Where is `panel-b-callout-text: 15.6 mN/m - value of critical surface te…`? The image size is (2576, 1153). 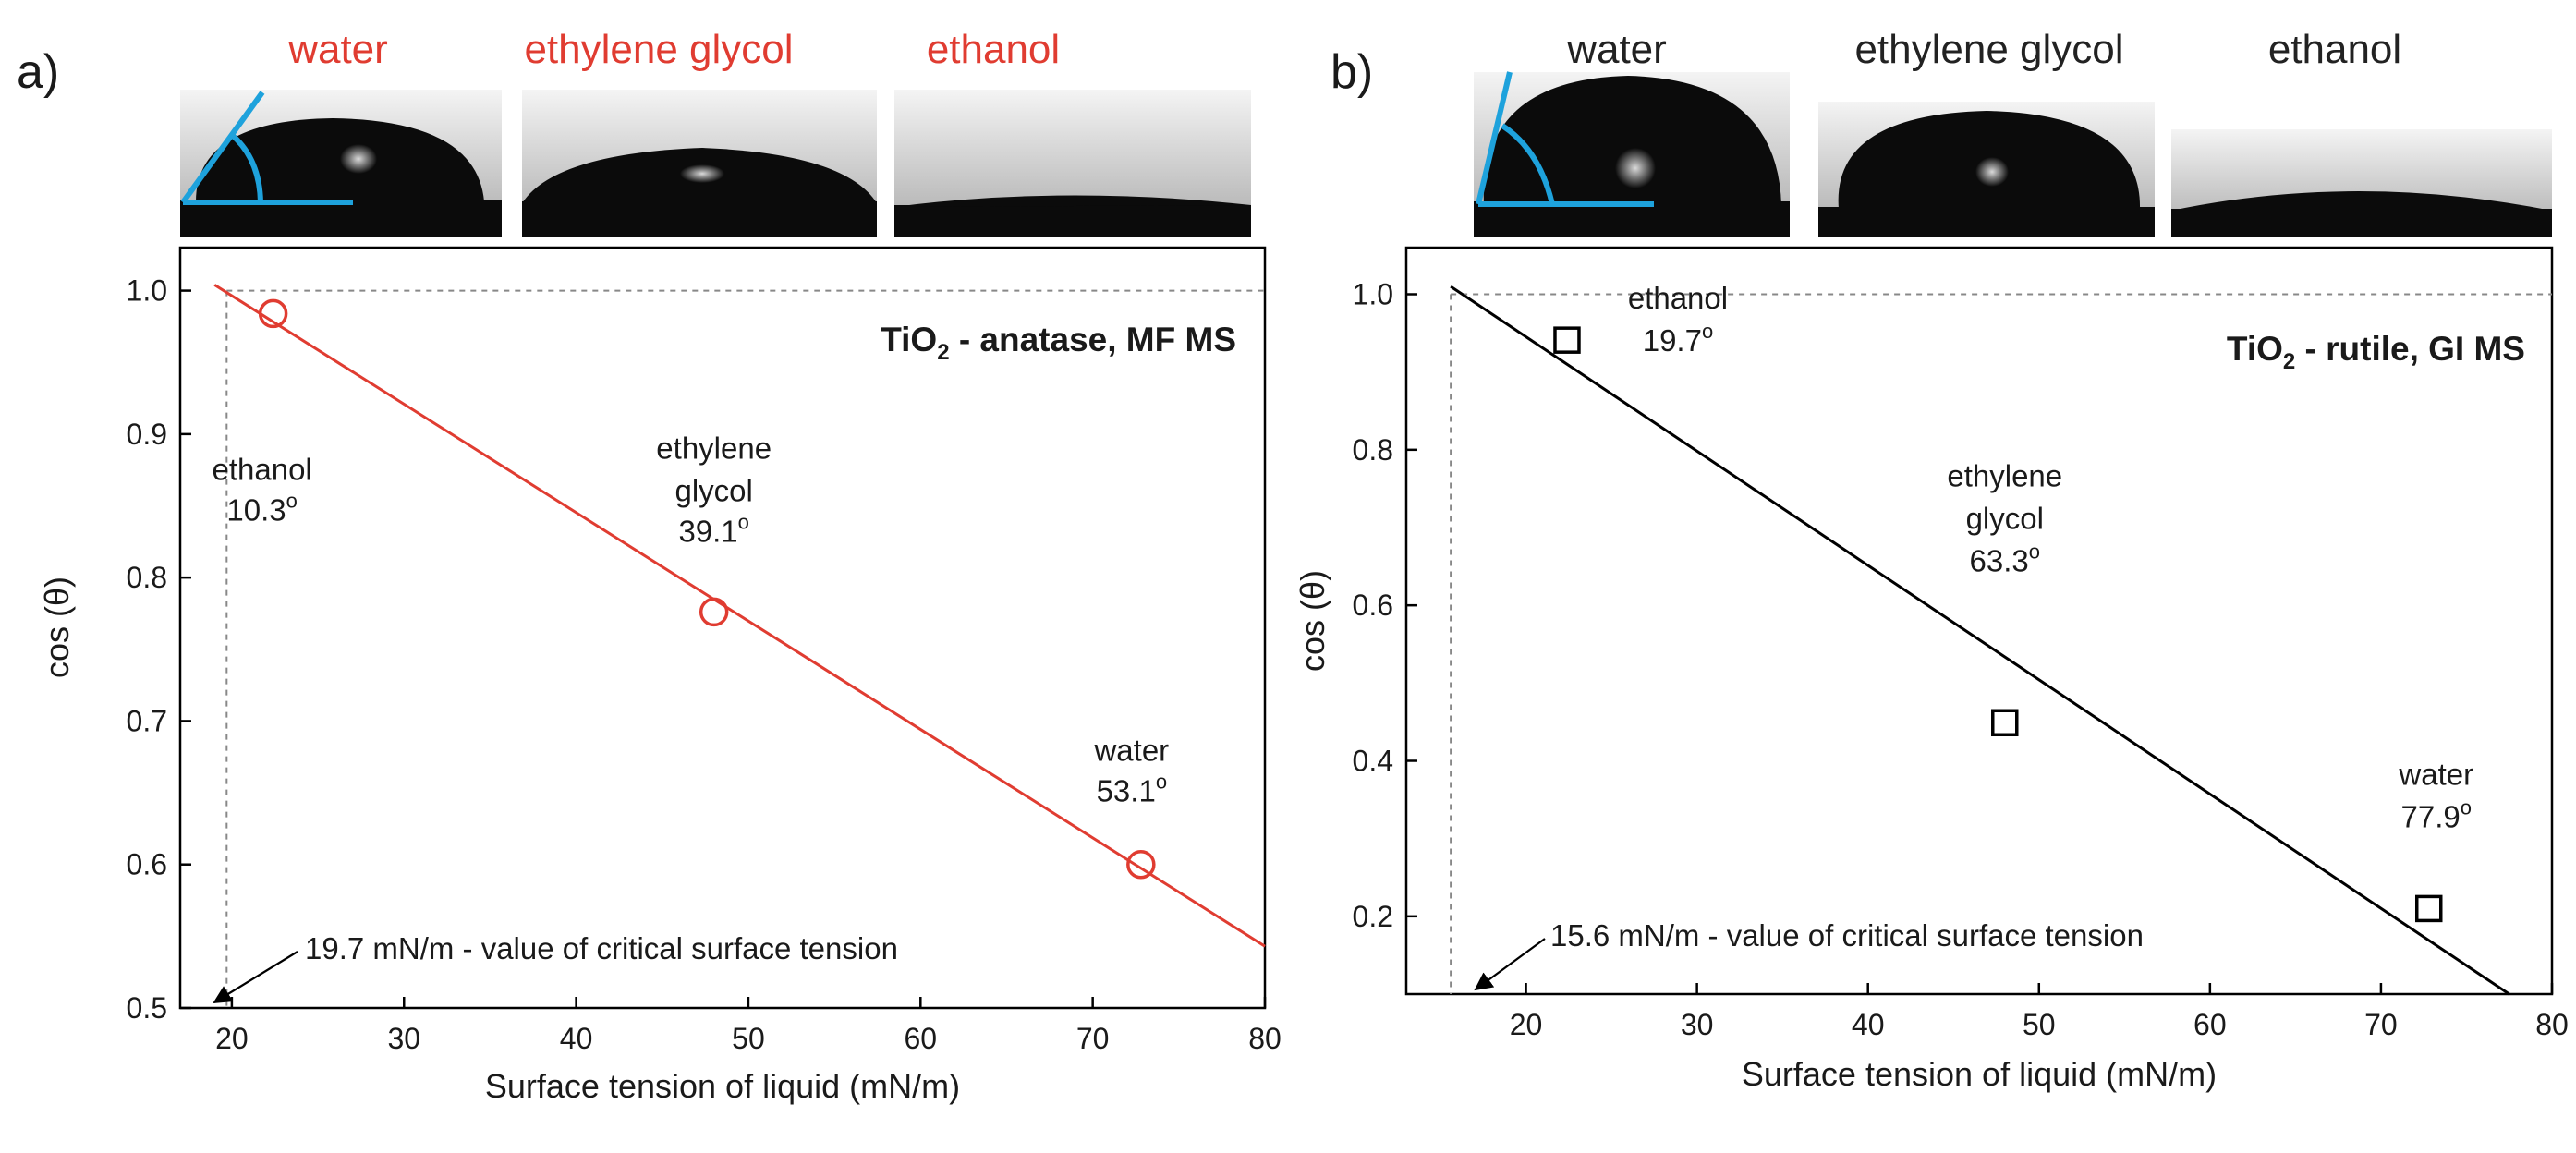
panel-b-callout-text: 15.6 mN/m - value of critical surface te… is located at coordinates (1847, 935).